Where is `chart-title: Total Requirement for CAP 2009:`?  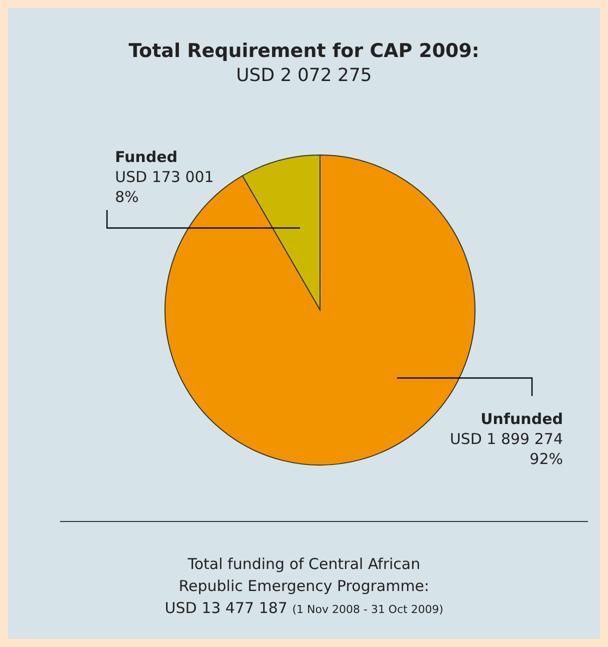 chart-title: Total Requirement for CAP 2009: is located at coordinates (304, 51).